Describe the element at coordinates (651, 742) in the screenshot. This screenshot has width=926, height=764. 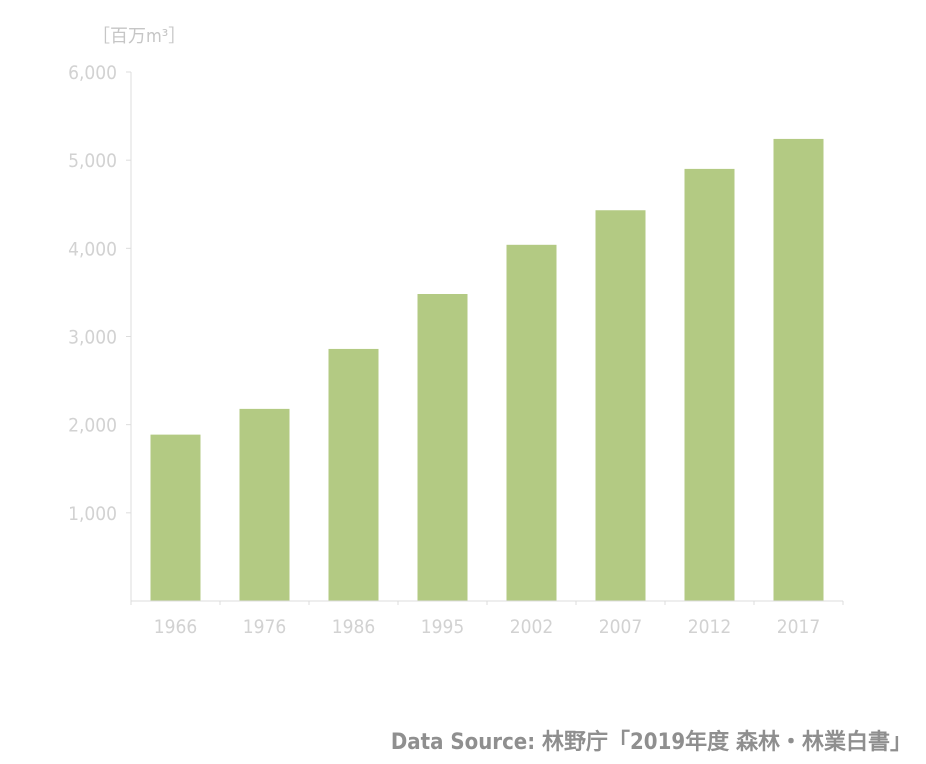
I see `data-source-caption: Data Source: 林野庁「2019年度 森林・林業白書」` at that location.